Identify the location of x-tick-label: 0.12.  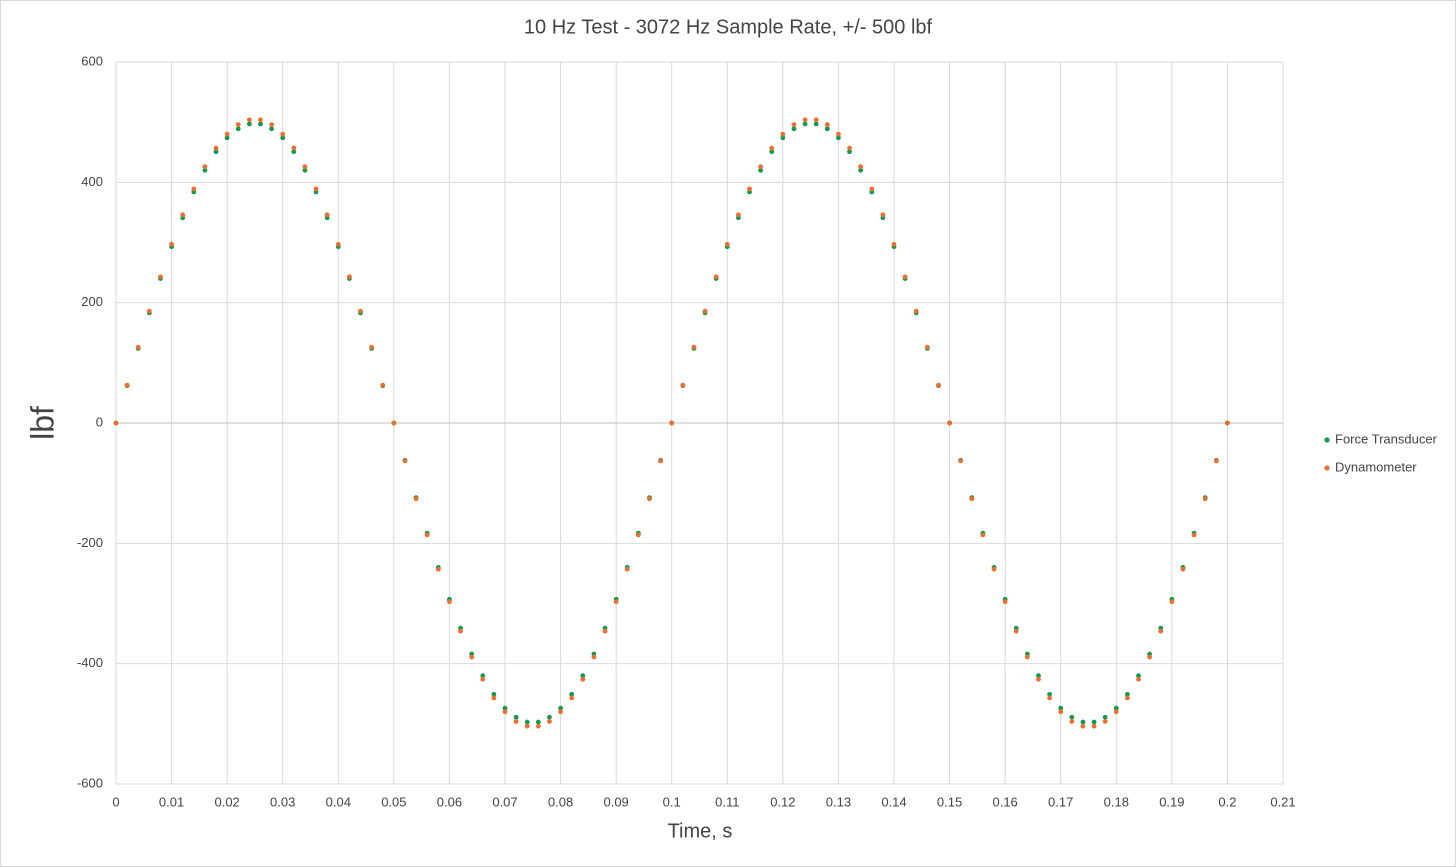
(782, 801).